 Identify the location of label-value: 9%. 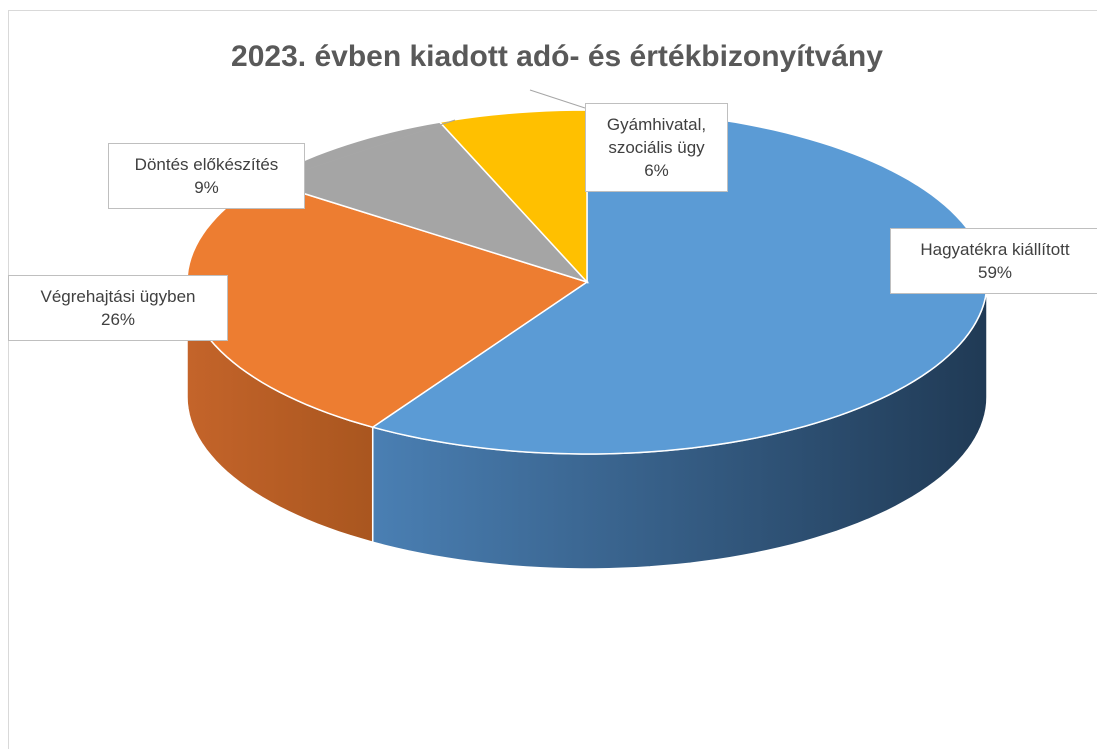
(206, 187).